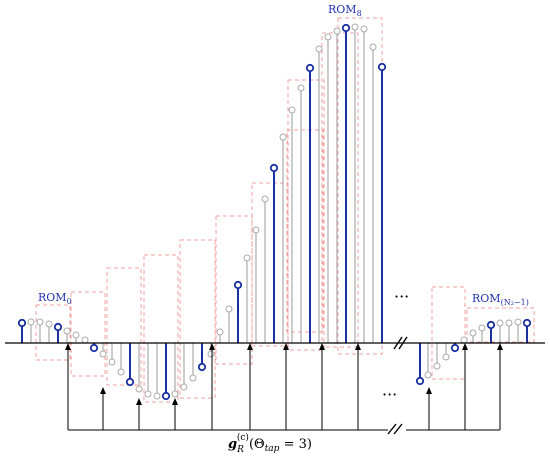 The height and width of the screenshot is (458, 550). What do you see at coordinates (389, 394) in the screenshot?
I see `ellipsis-bottom: ···` at bounding box center [389, 394].